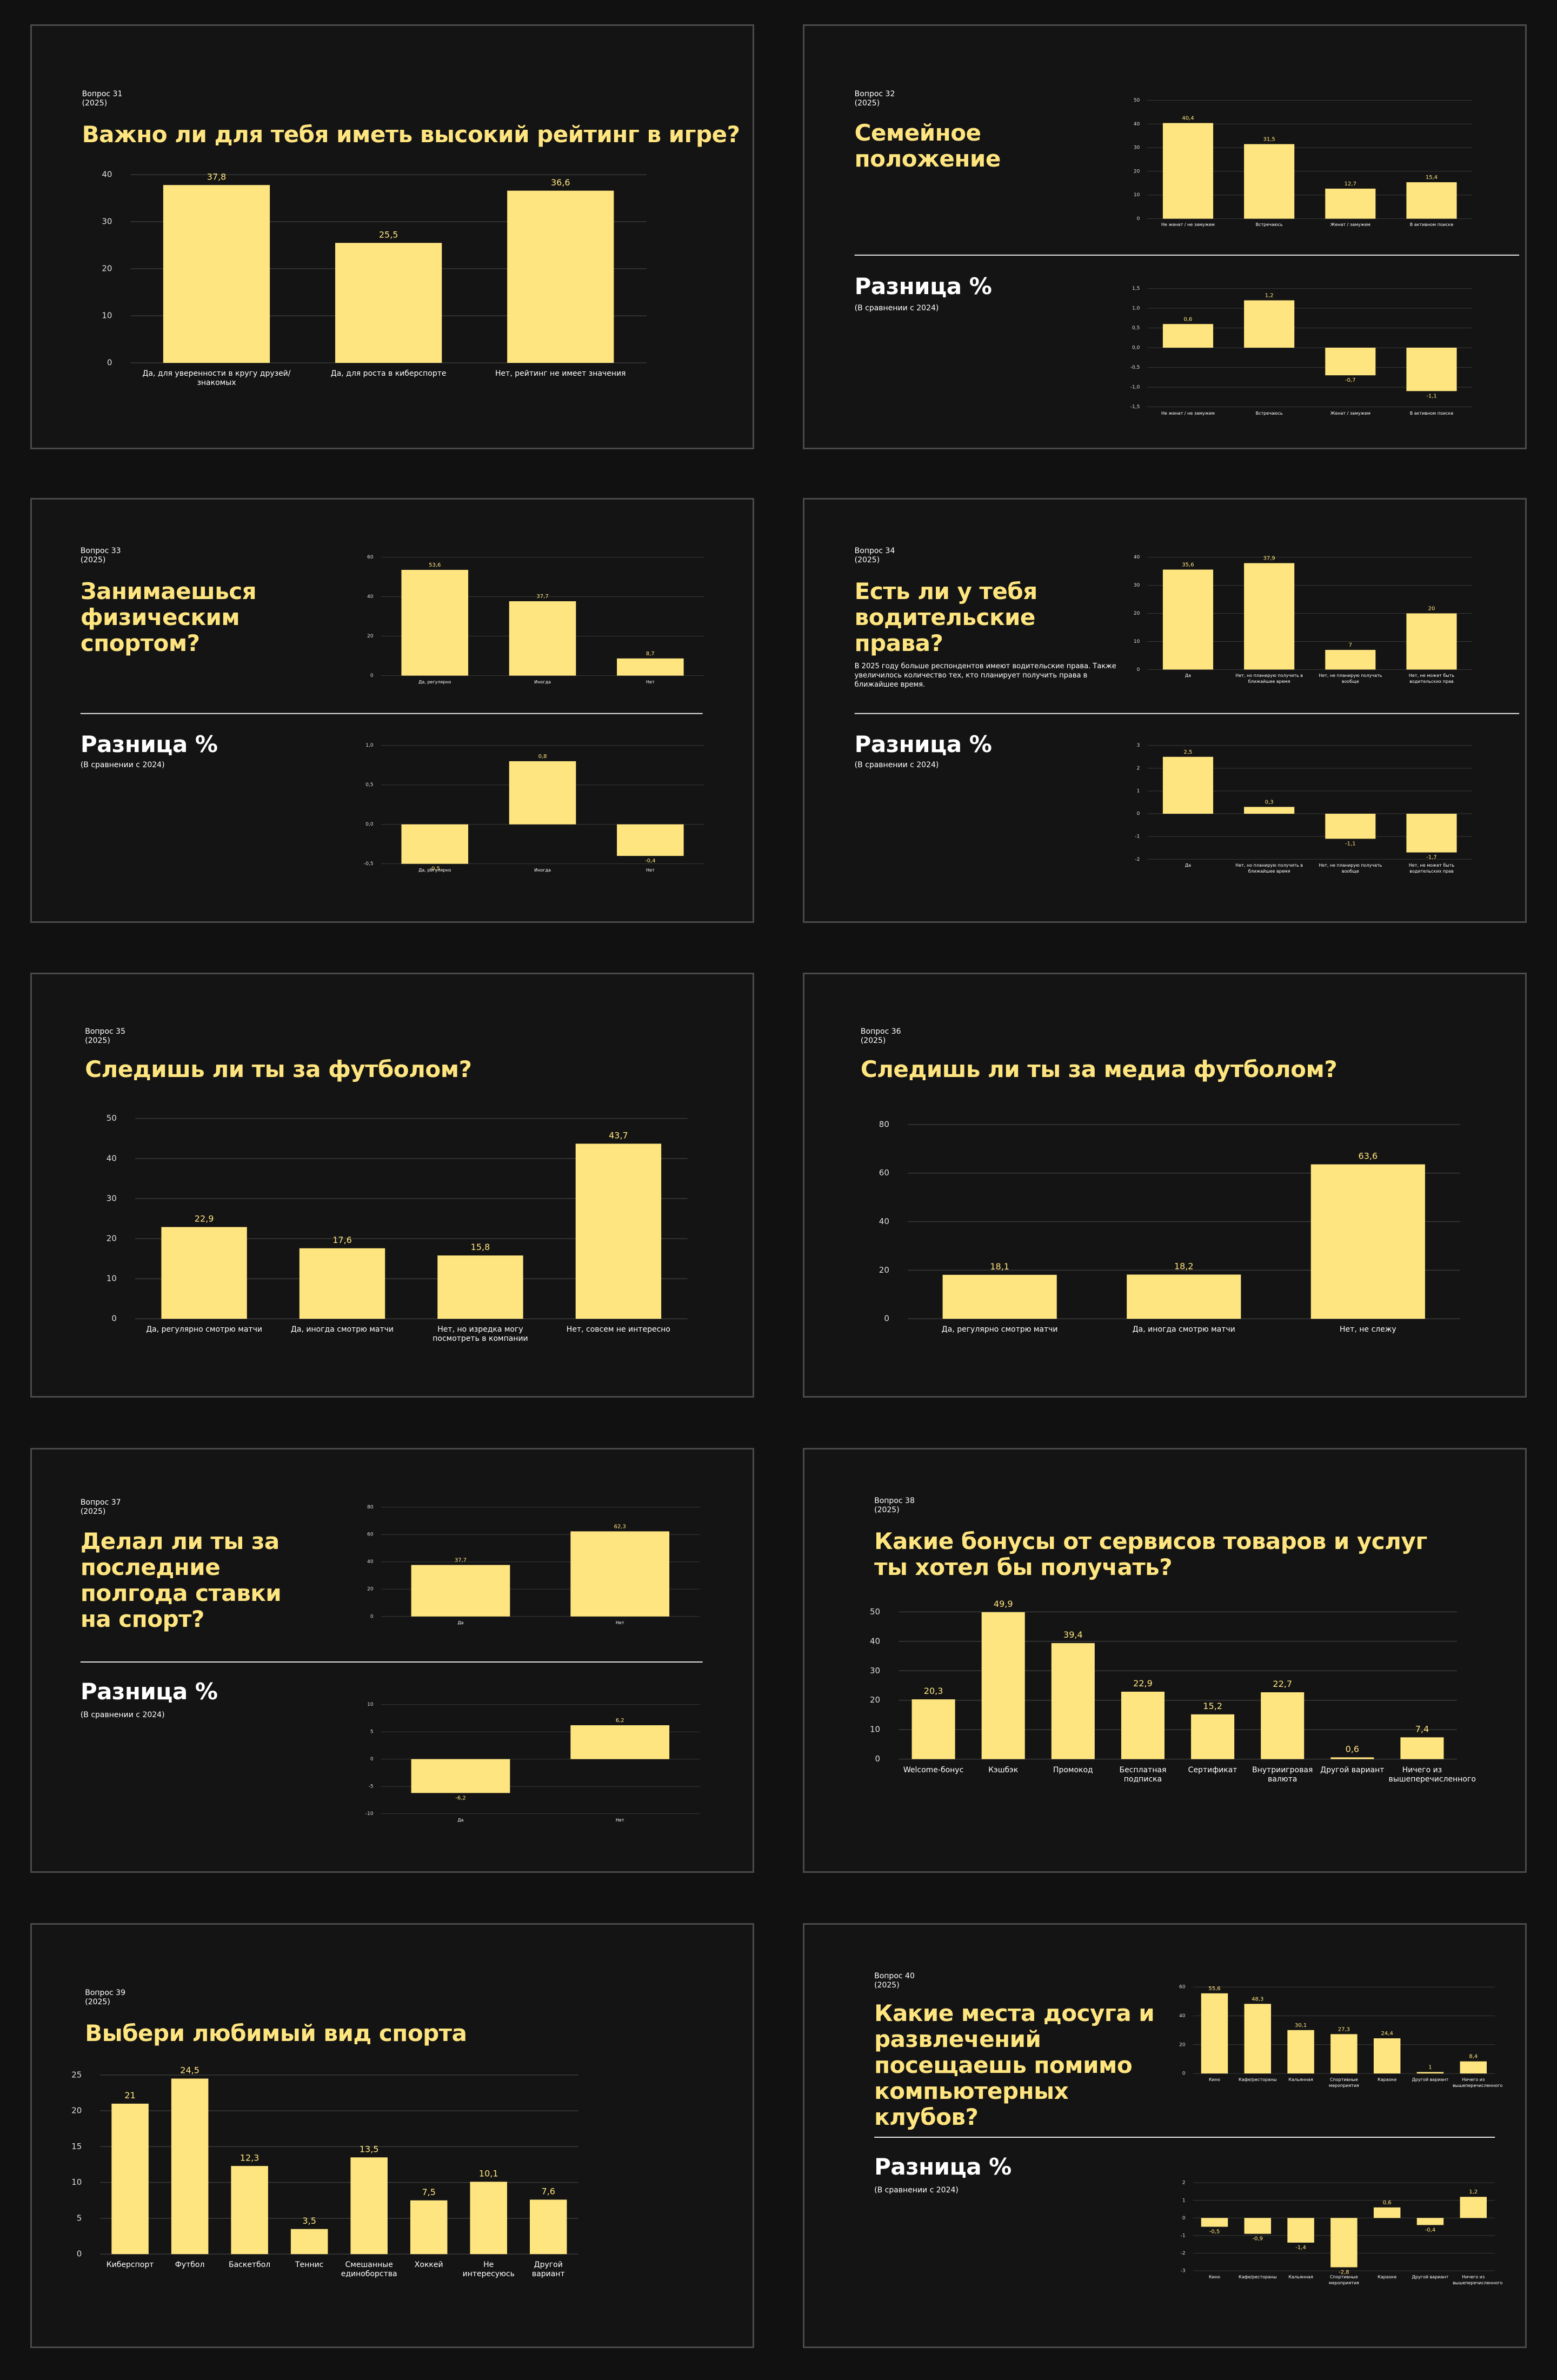  I want to click on y-tick-label: 1,5, so click(1136, 289).